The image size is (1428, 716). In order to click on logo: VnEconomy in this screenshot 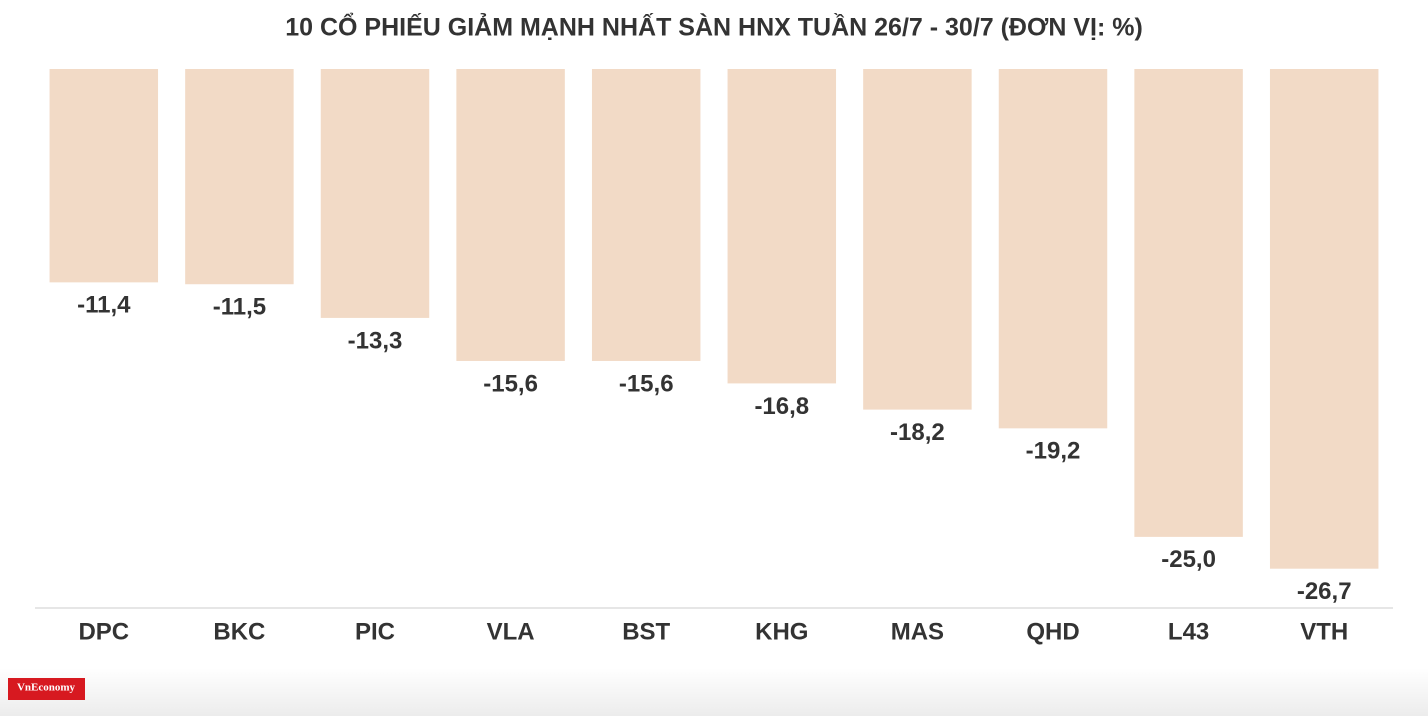, I will do `click(46, 688)`.